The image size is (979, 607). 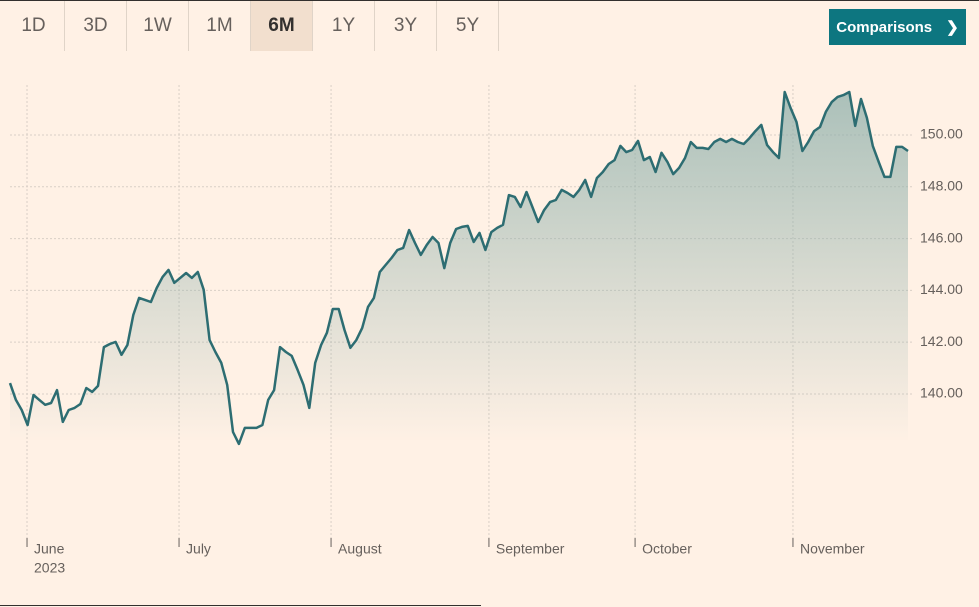 I want to click on x-tick-label: July, so click(x=198, y=549).